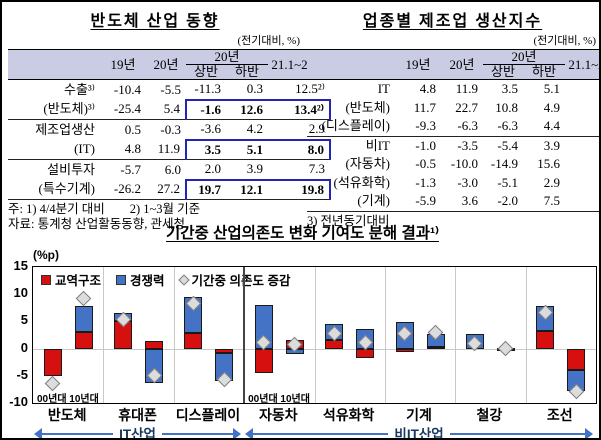  Describe the element at coordinates (206, 72) in the screenshot. I see `left-col-half1: 상반` at that location.